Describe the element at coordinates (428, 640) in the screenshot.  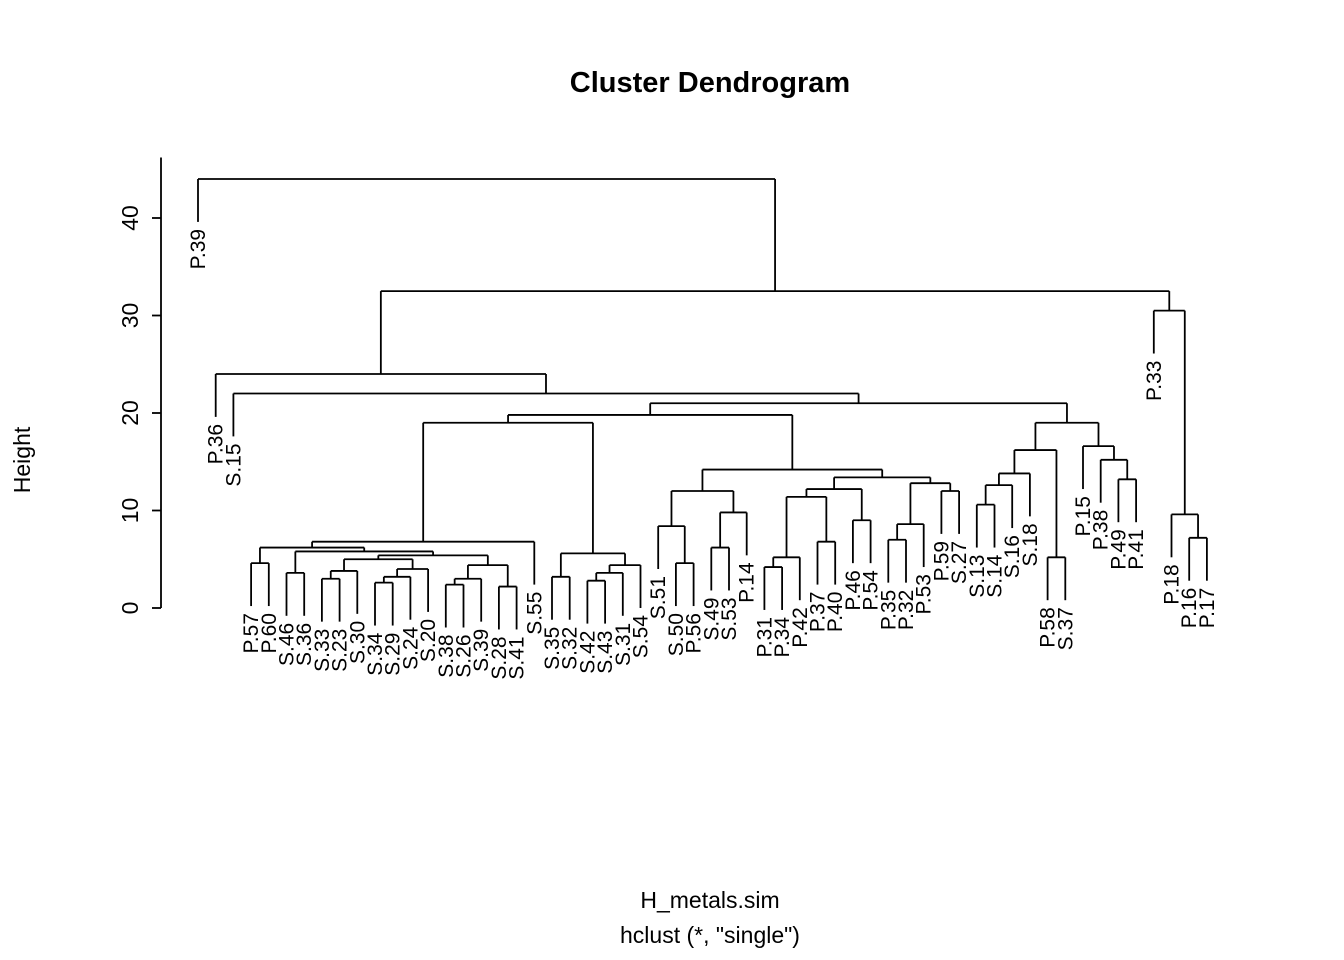
I see `leaf-label-S.20: S.20` at that location.